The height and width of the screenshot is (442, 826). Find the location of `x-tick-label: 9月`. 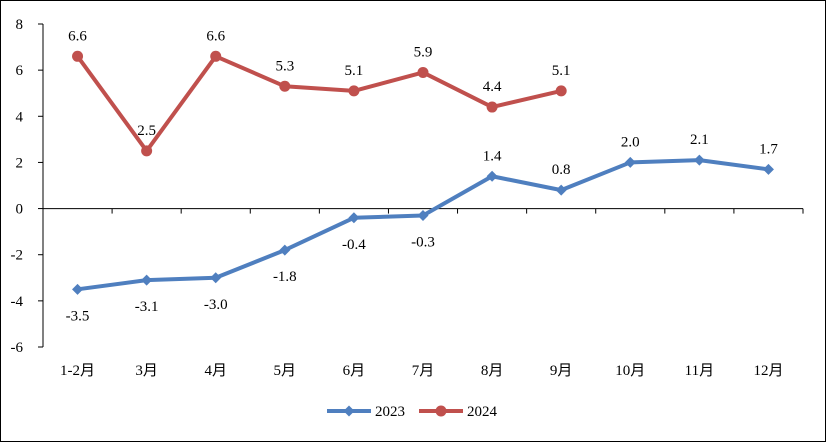

x-tick-label: 9月 is located at coordinates (561, 371).